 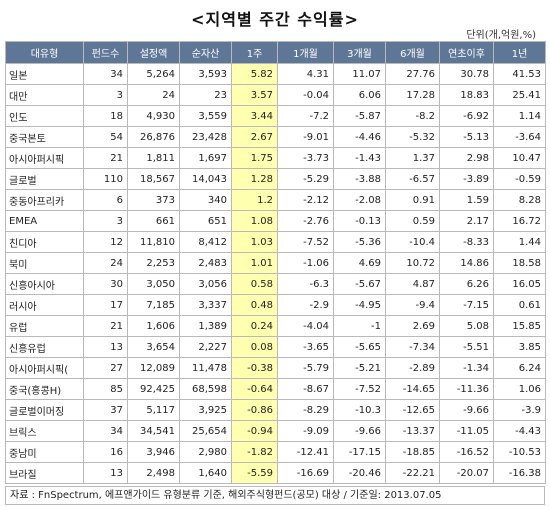 What do you see at coordinates (412, 221) in the screenshot?
I see `value-cell: 0.59` at bounding box center [412, 221].